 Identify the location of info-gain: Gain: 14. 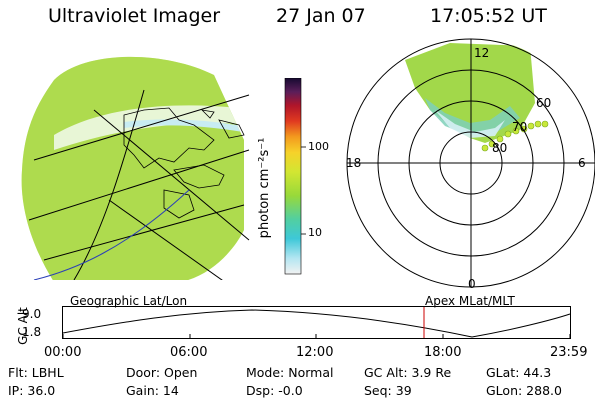
(152, 390).